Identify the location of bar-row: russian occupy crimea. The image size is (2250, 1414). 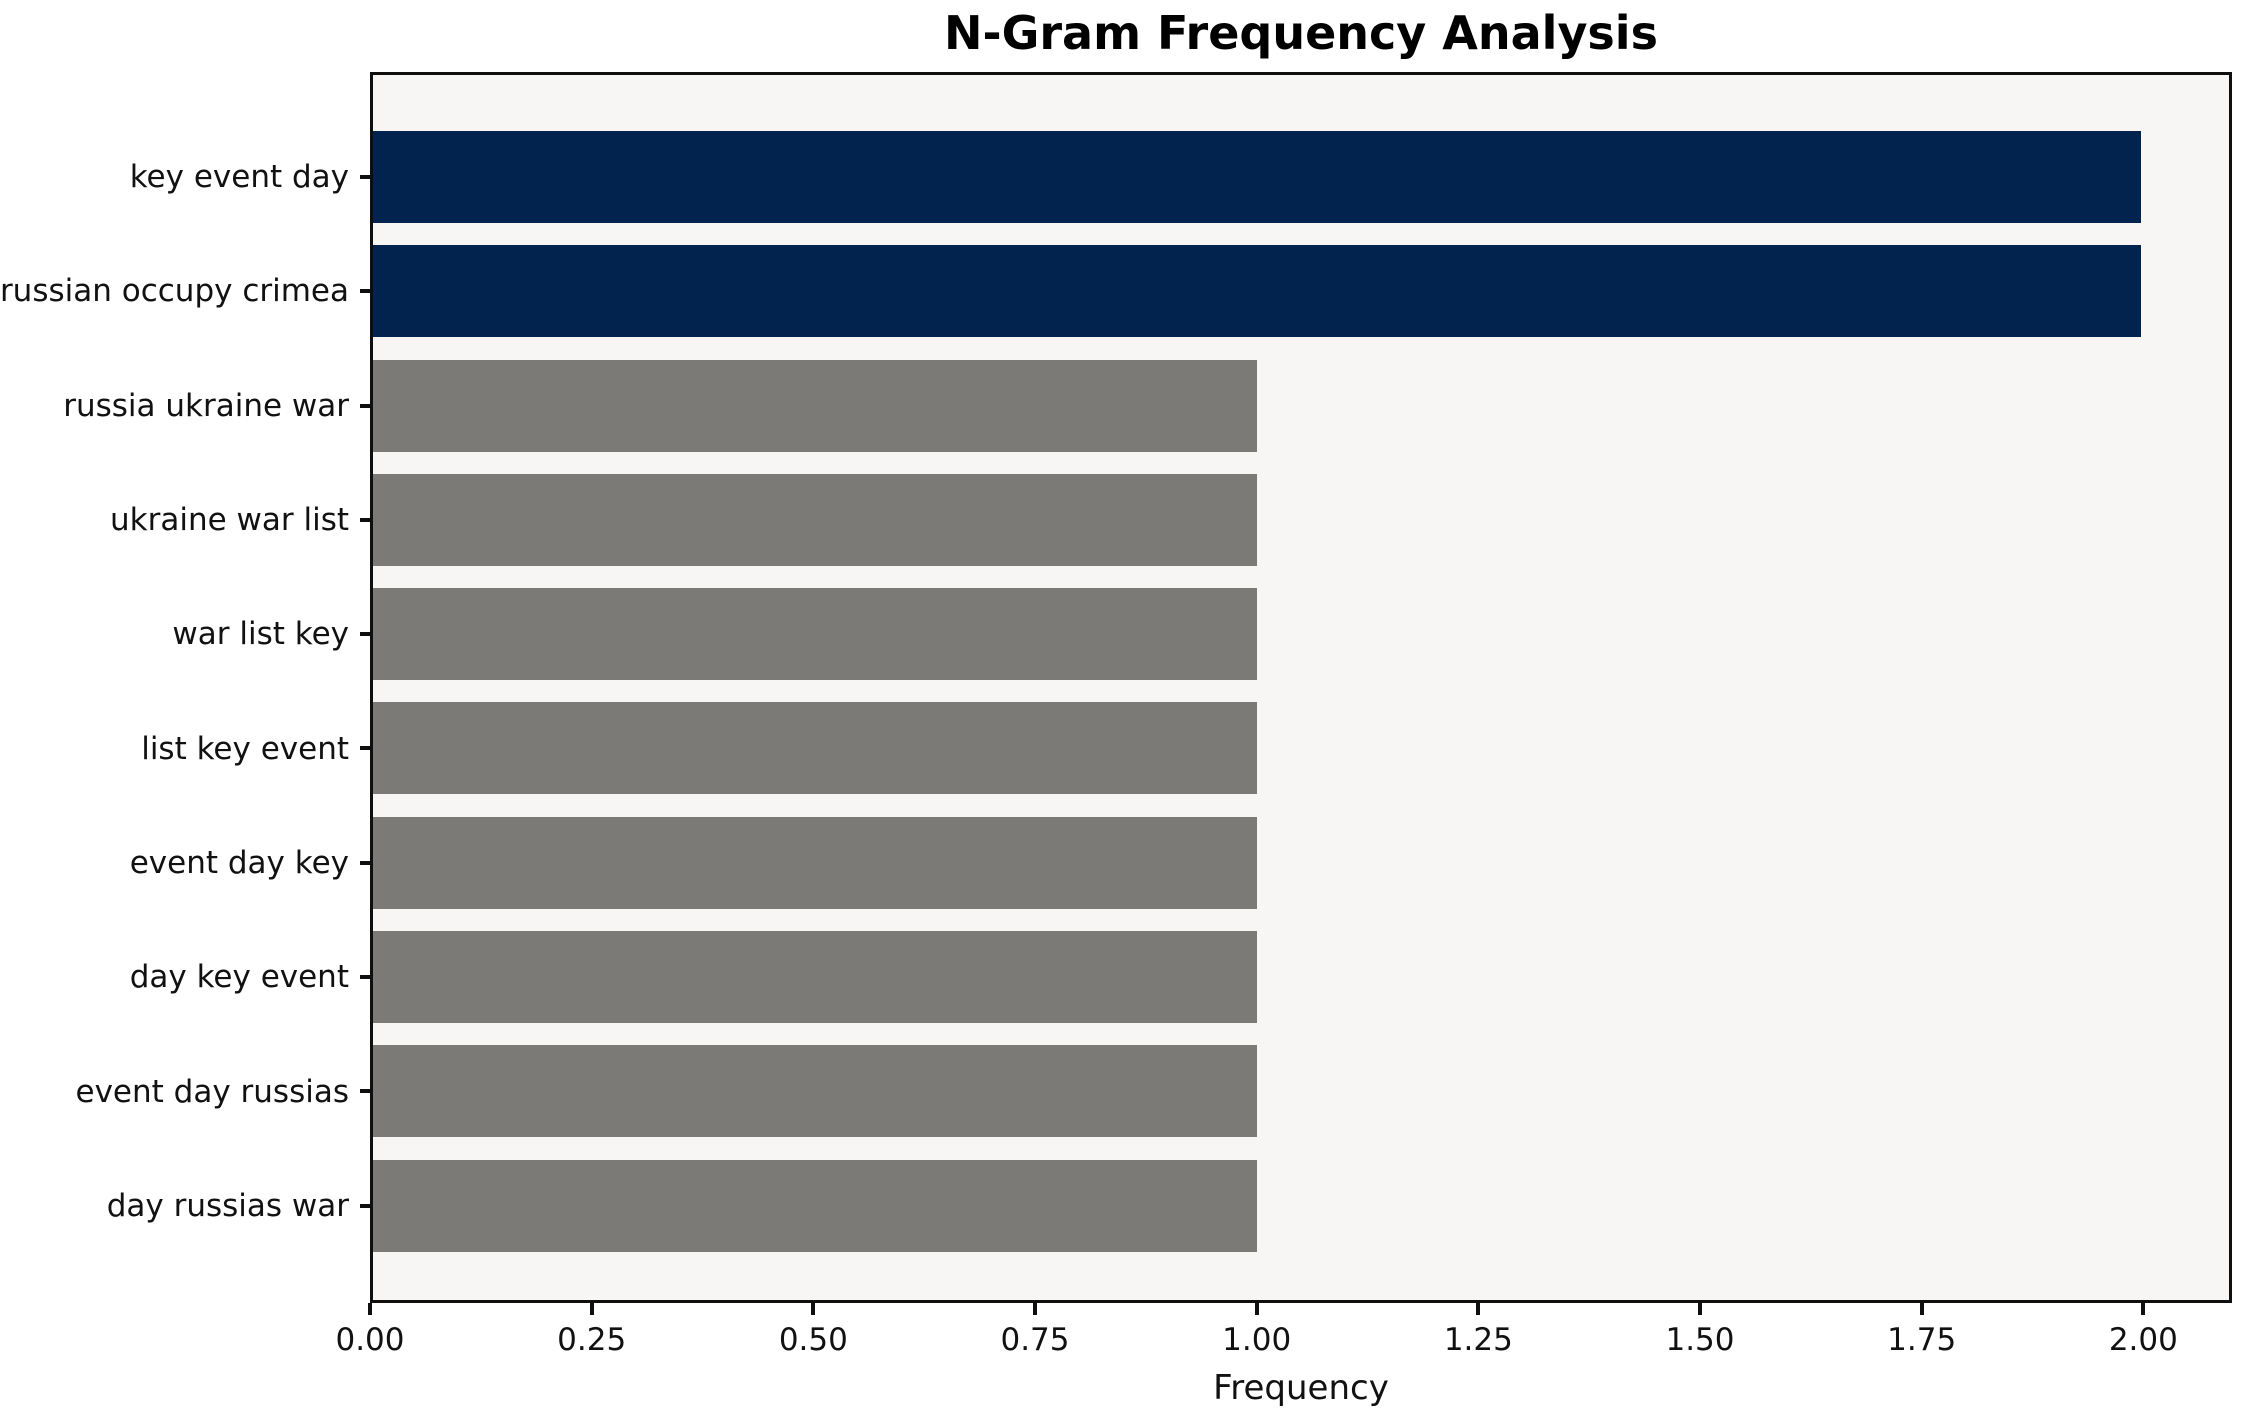
(1114, 291).